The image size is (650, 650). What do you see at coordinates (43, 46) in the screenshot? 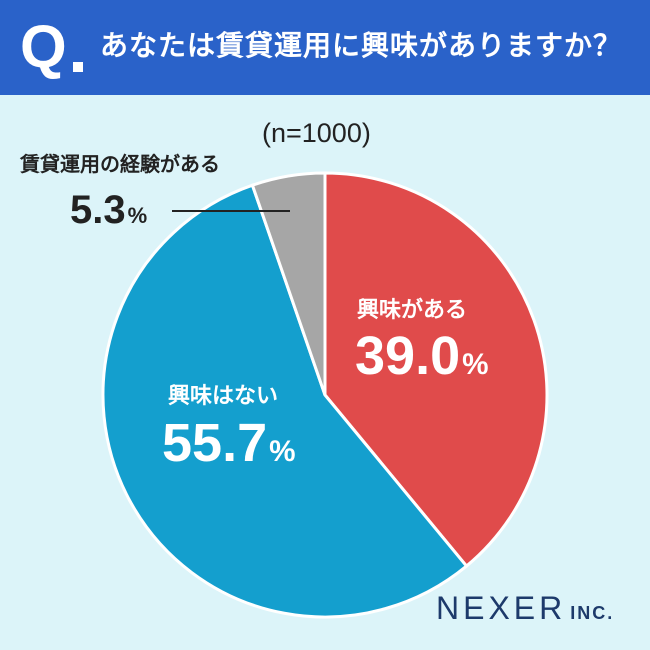
I see `q-mark: Q` at bounding box center [43, 46].